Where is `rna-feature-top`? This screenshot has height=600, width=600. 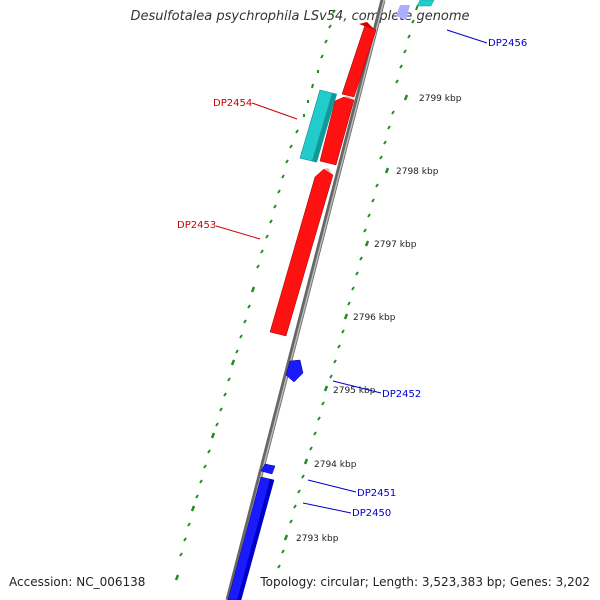
rna-feature-top is located at coordinates (359, 60).